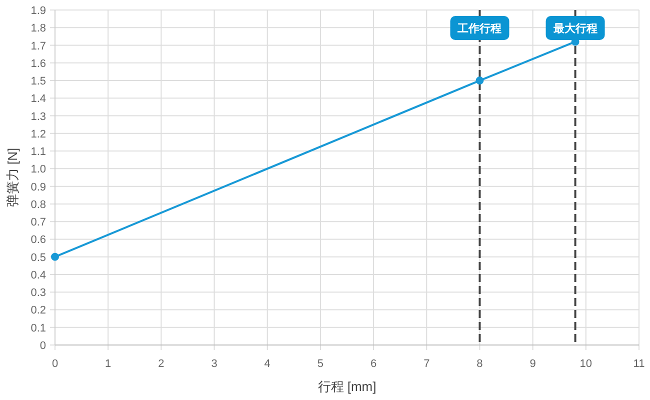 Image resolution: width=650 pixels, height=400 pixels. Describe the element at coordinates (38, 258) in the screenshot. I see `y-tick-label: 0.5` at that location.